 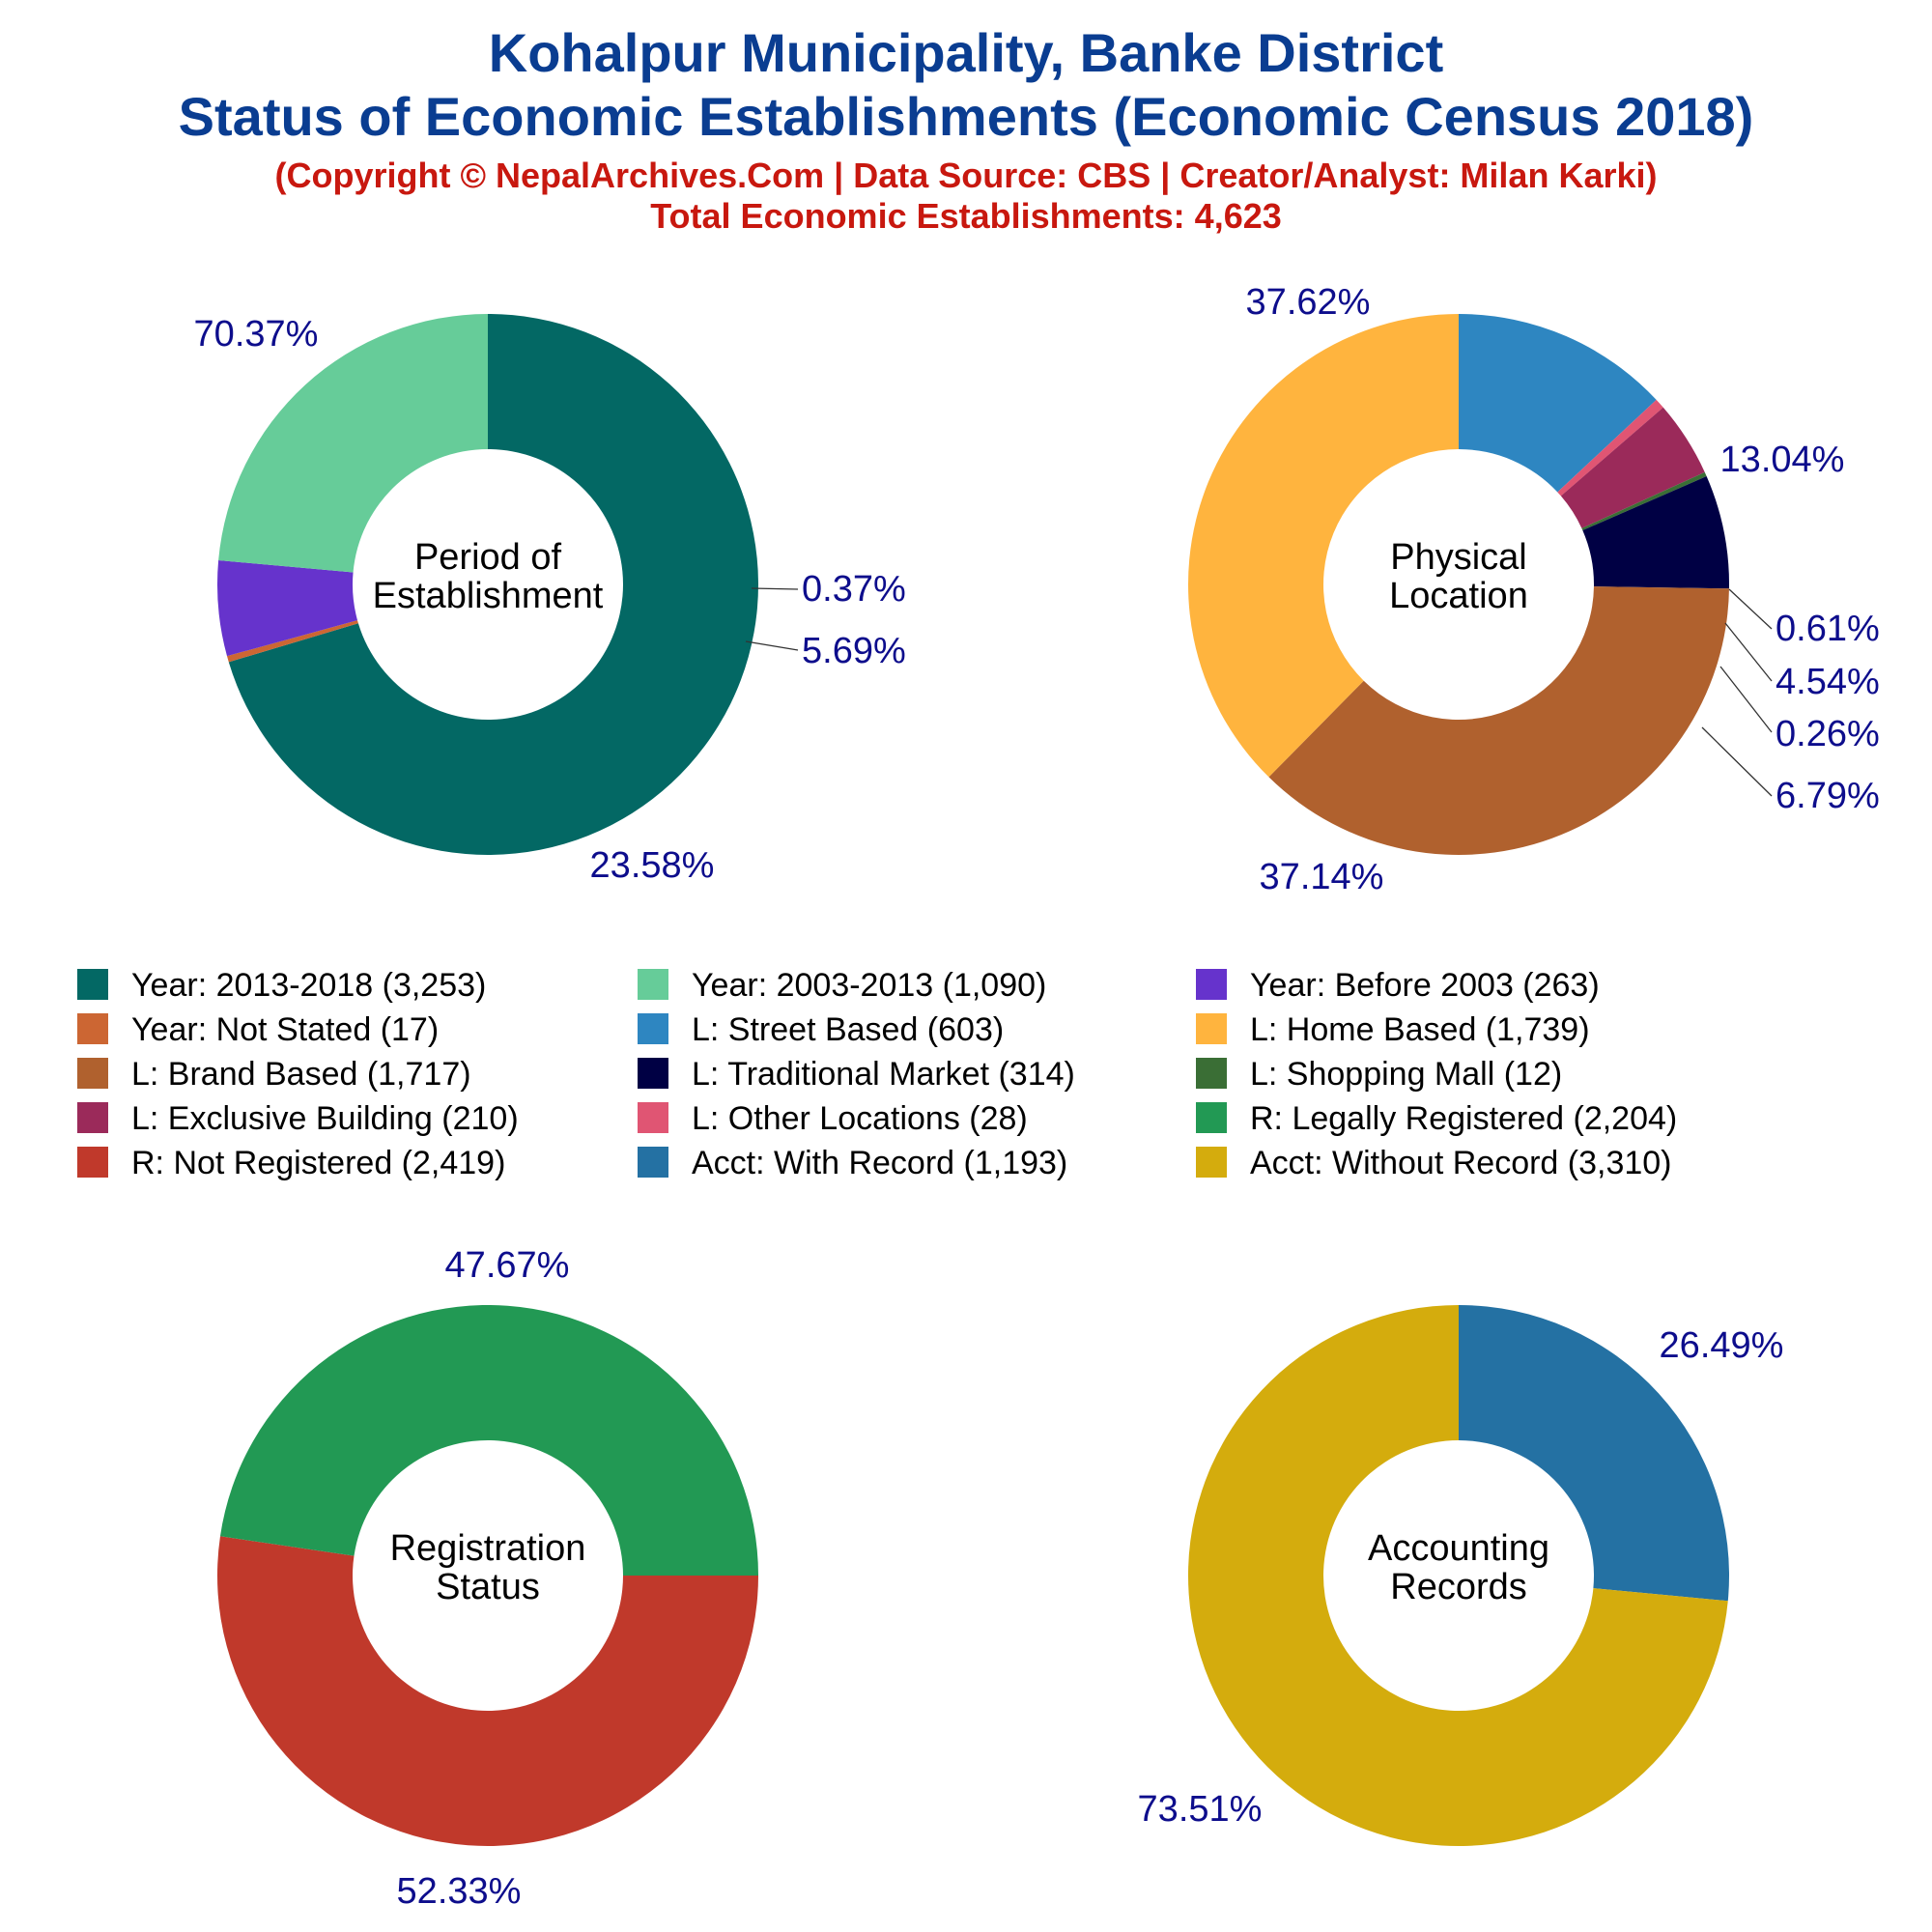 What do you see at coordinates (488, 596) in the screenshot?
I see `center-label-line: Establishment` at bounding box center [488, 596].